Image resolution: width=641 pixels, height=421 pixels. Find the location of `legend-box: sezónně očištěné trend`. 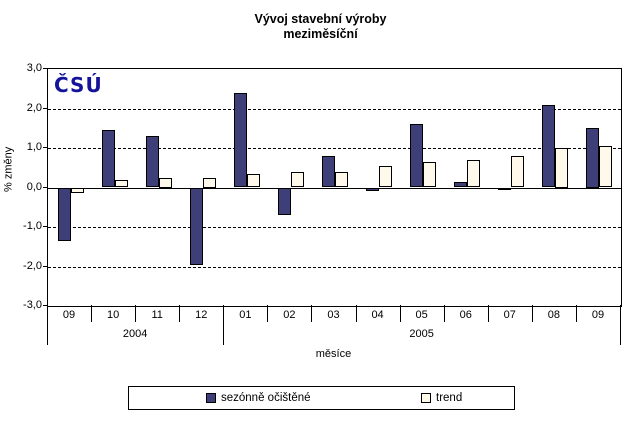

legend-box: sezónně očištěné trend is located at coordinates (321, 398).